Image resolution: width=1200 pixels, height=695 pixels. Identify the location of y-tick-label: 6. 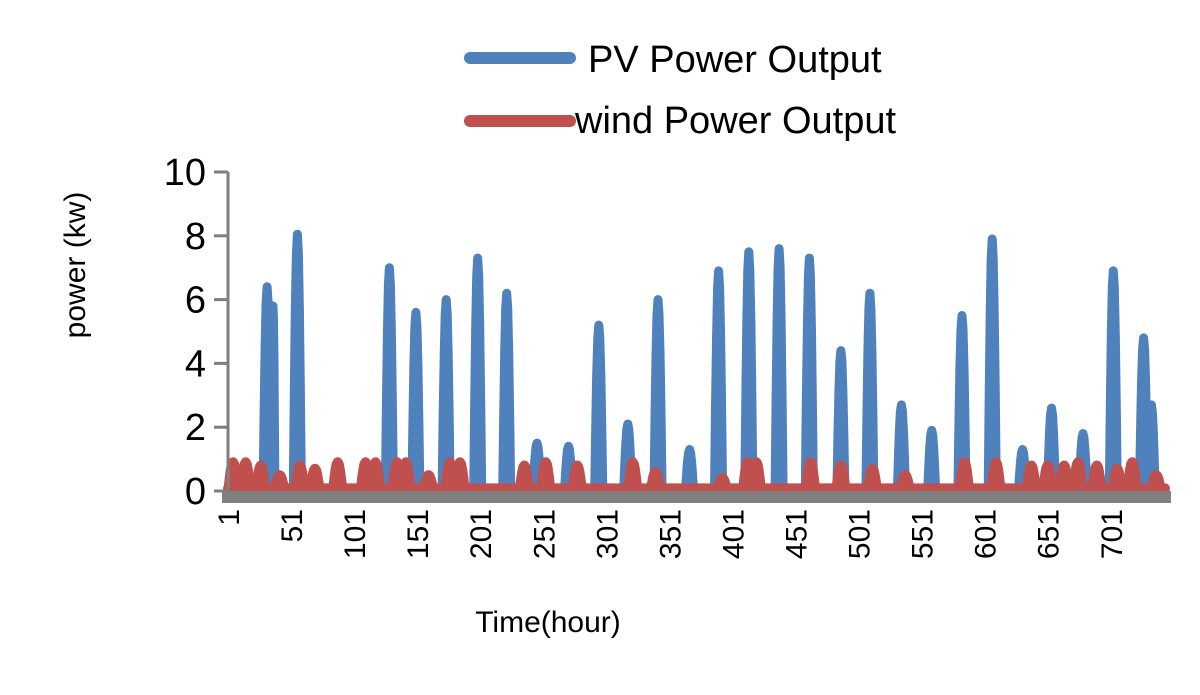
(195, 301).